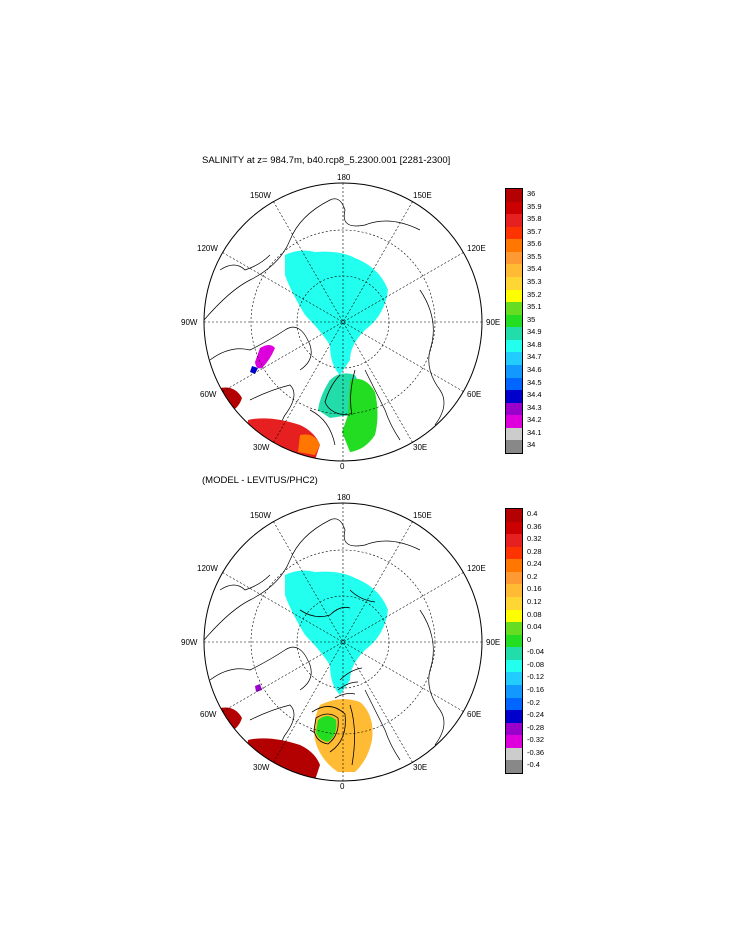  I want to click on panel2-colorbar-label: -0.36, so click(536, 752).